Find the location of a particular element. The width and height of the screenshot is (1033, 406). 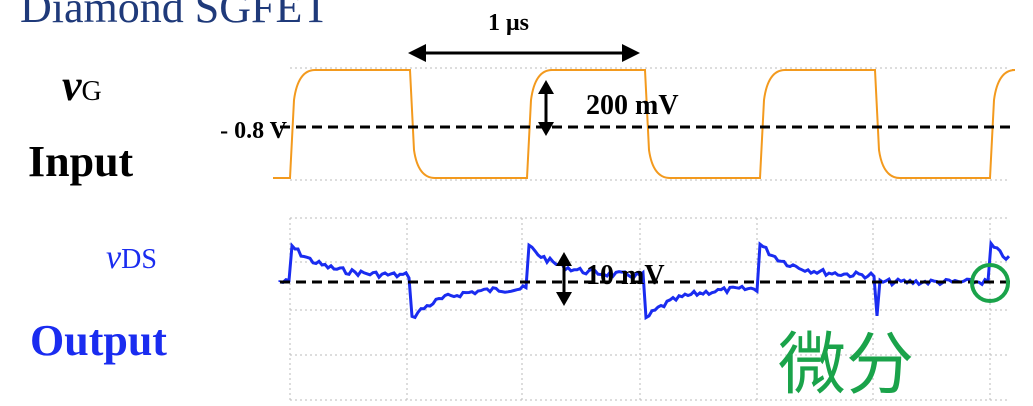

output-label: Output is located at coordinates (98, 340).